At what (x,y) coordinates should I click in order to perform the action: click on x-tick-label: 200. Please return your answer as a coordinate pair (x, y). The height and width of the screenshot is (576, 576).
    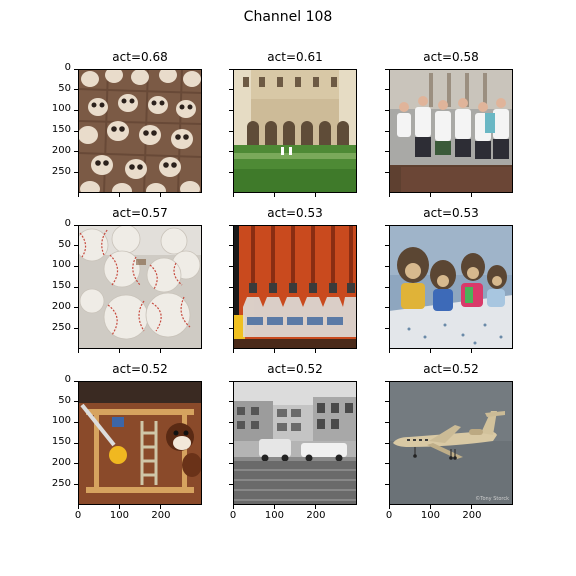
    Looking at the image, I should click on (161, 515).